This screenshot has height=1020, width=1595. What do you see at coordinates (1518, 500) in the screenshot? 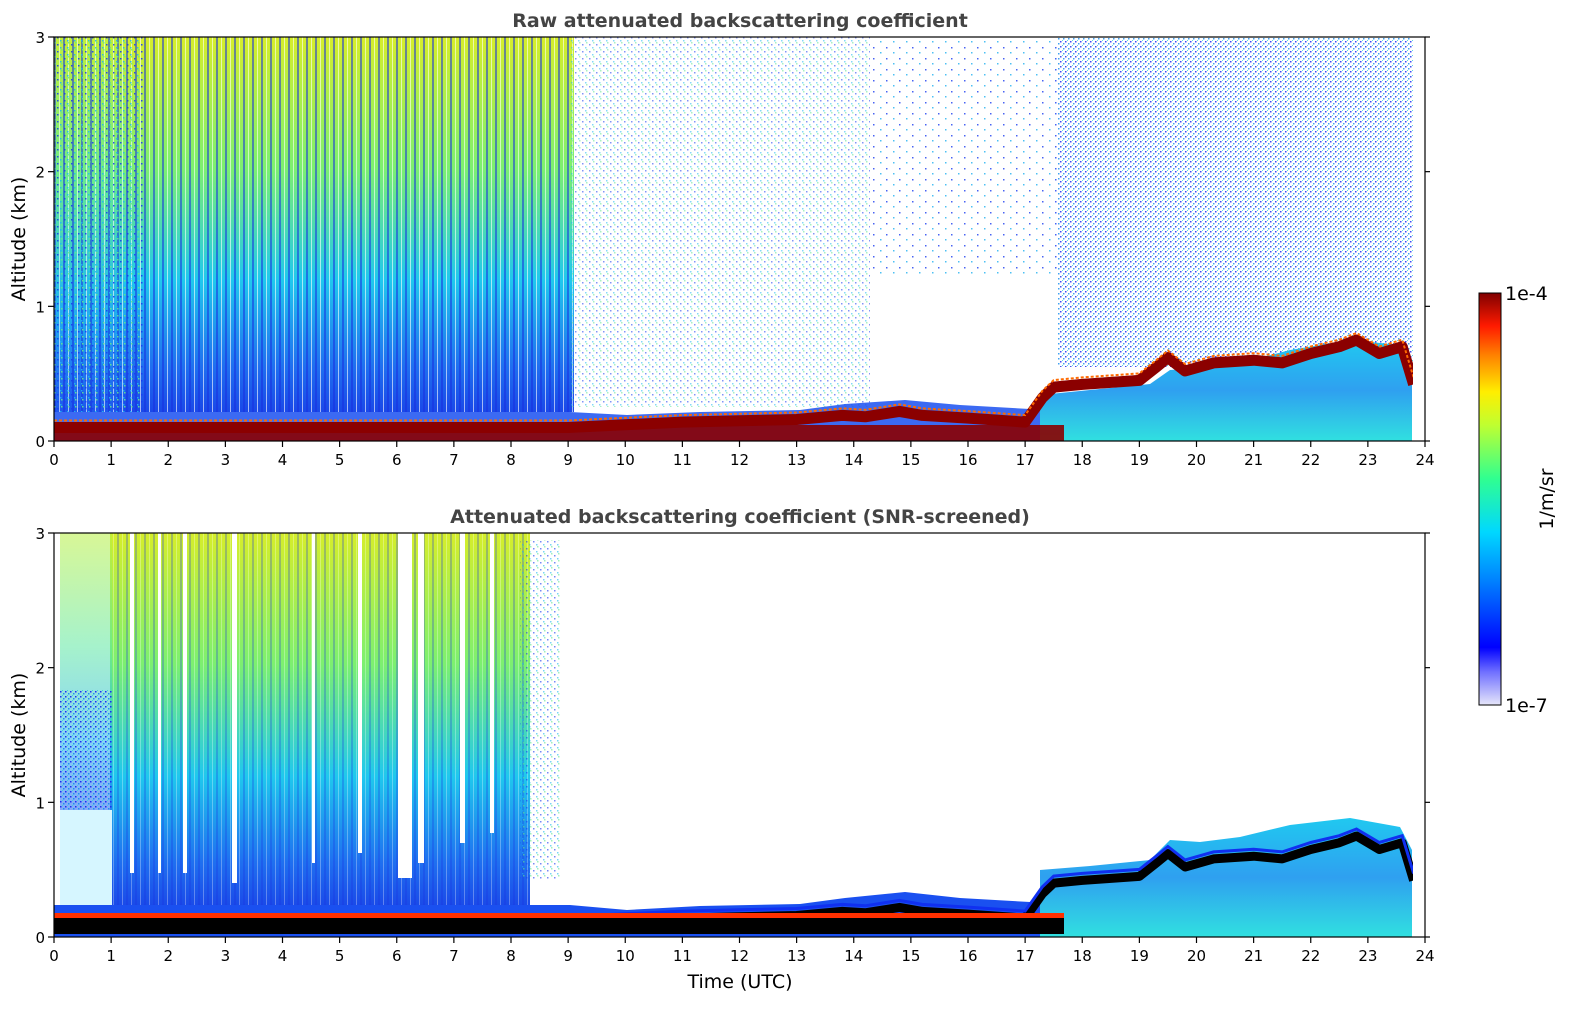
I see `colorbar: 1e-4 1e-7 1/m/sr` at bounding box center [1518, 500].